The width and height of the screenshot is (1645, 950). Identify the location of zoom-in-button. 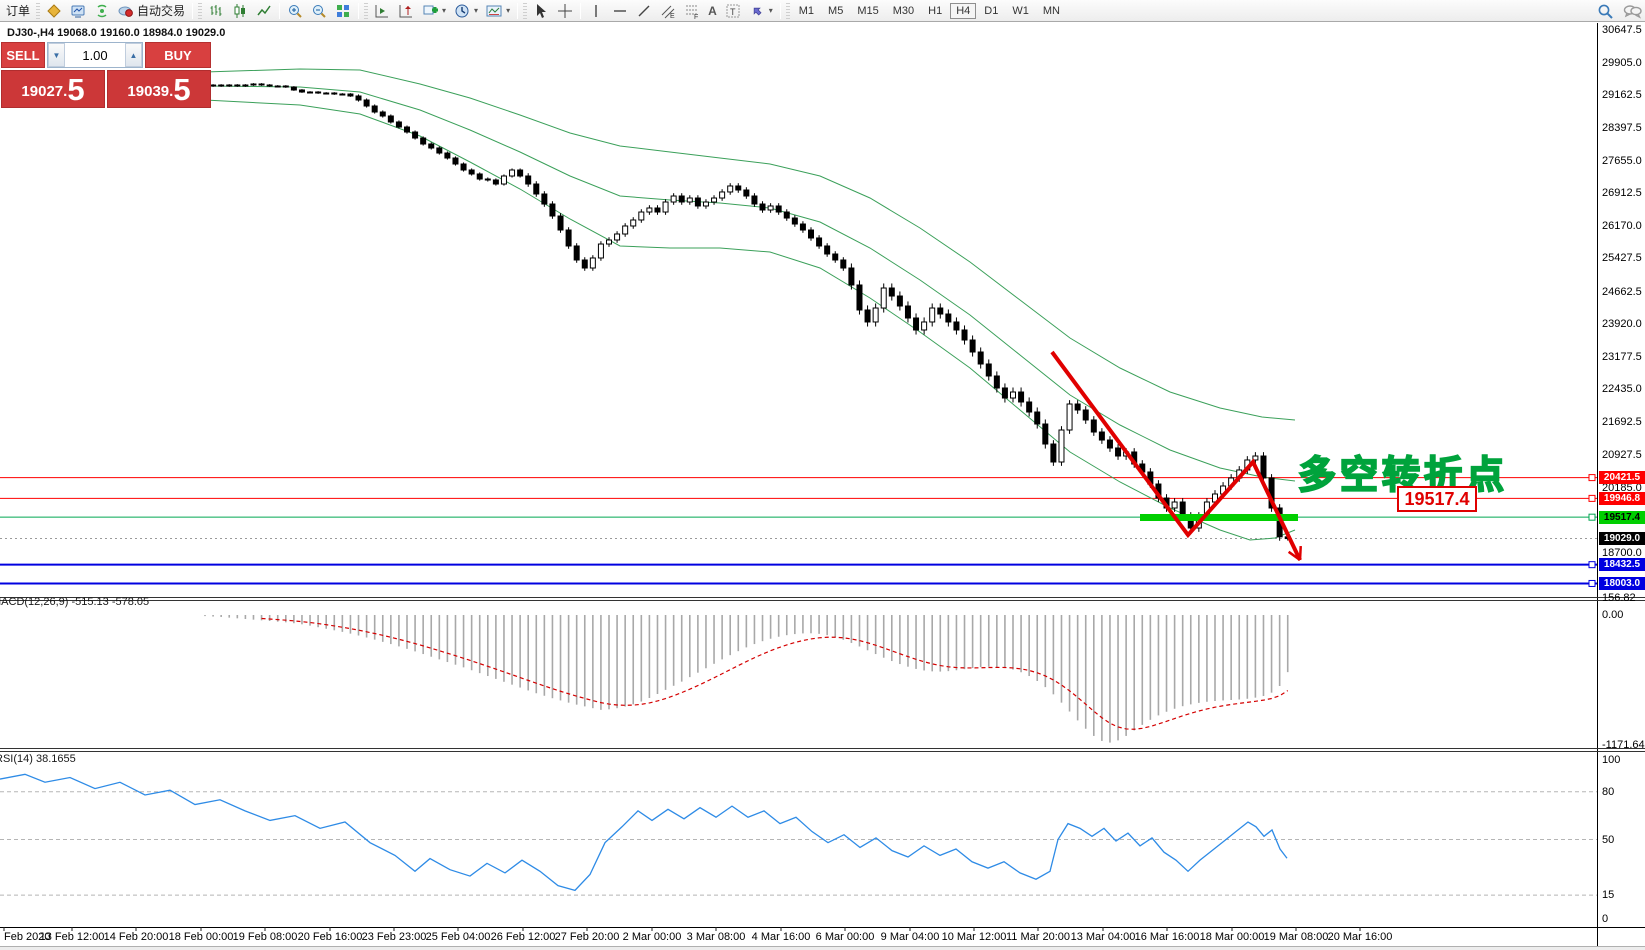
(295, 11).